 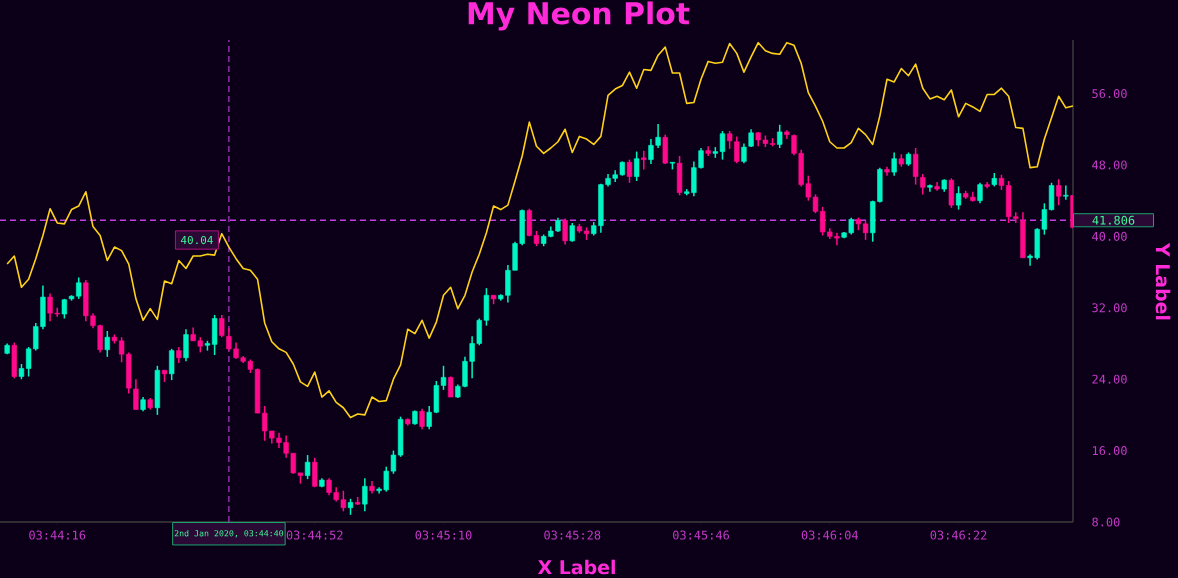 What do you see at coordinates (196, 240) in the screenshot?
I see `annotation: 40.04` at bounding box center [196, 240].